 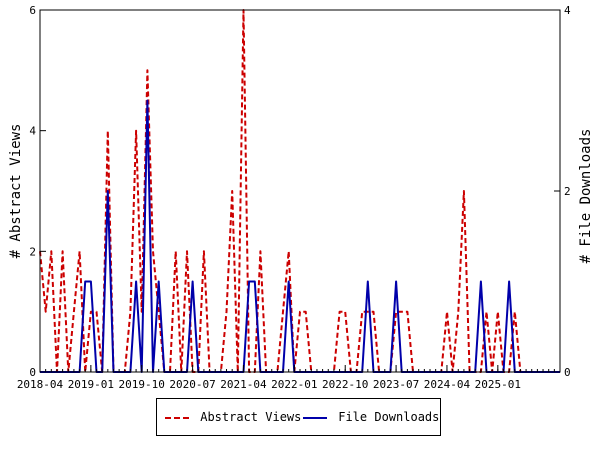 I want to click on y2-axis-ticks: 0 2 4, so click(x=562, y=191).